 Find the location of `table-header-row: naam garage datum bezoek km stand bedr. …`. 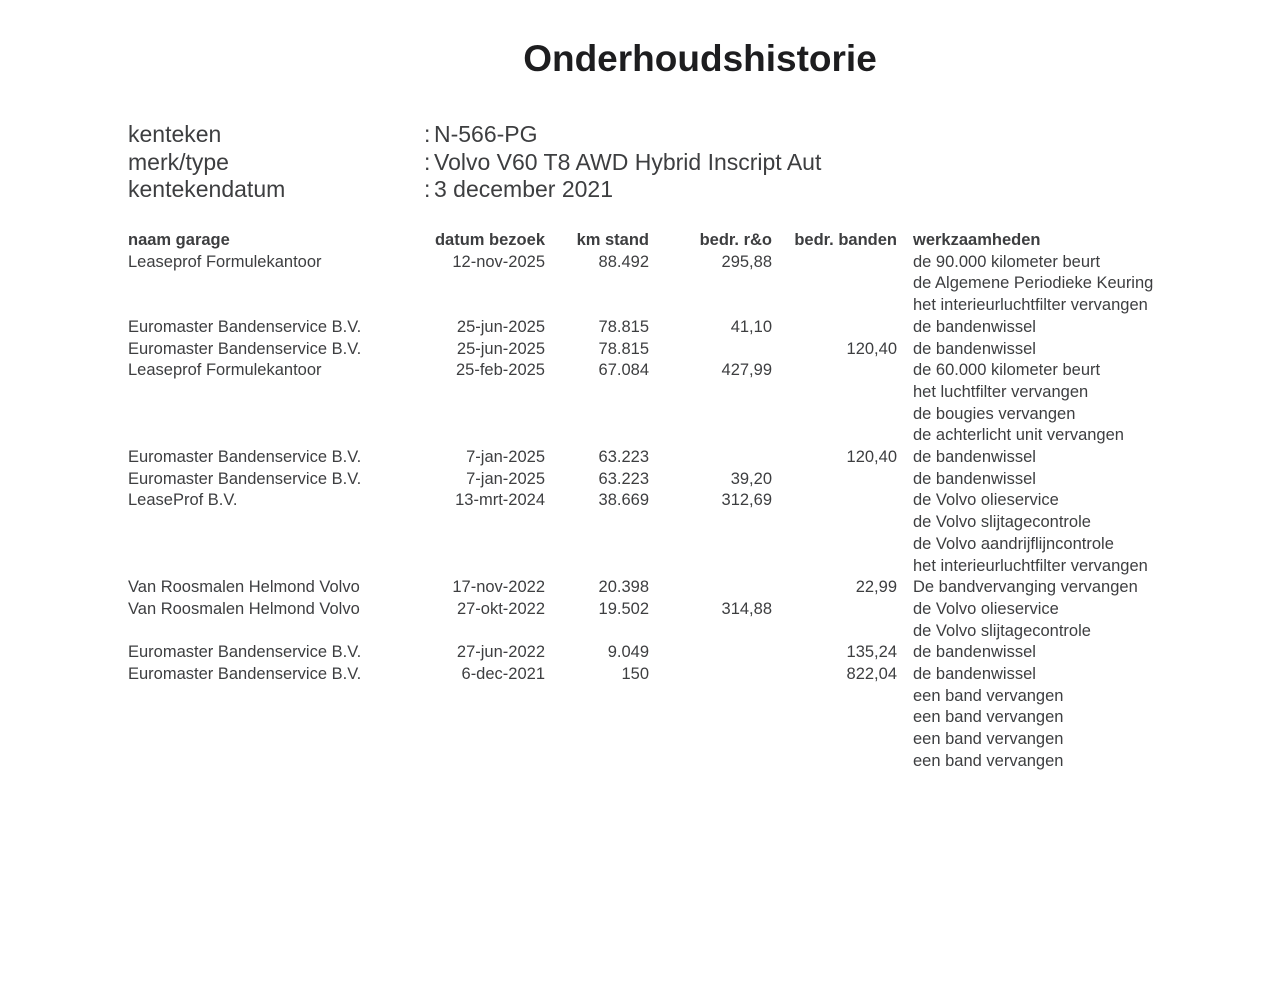

table-header-row: naam garage datum bezoek km stand bedr. … is located at coordinates (662, 241).